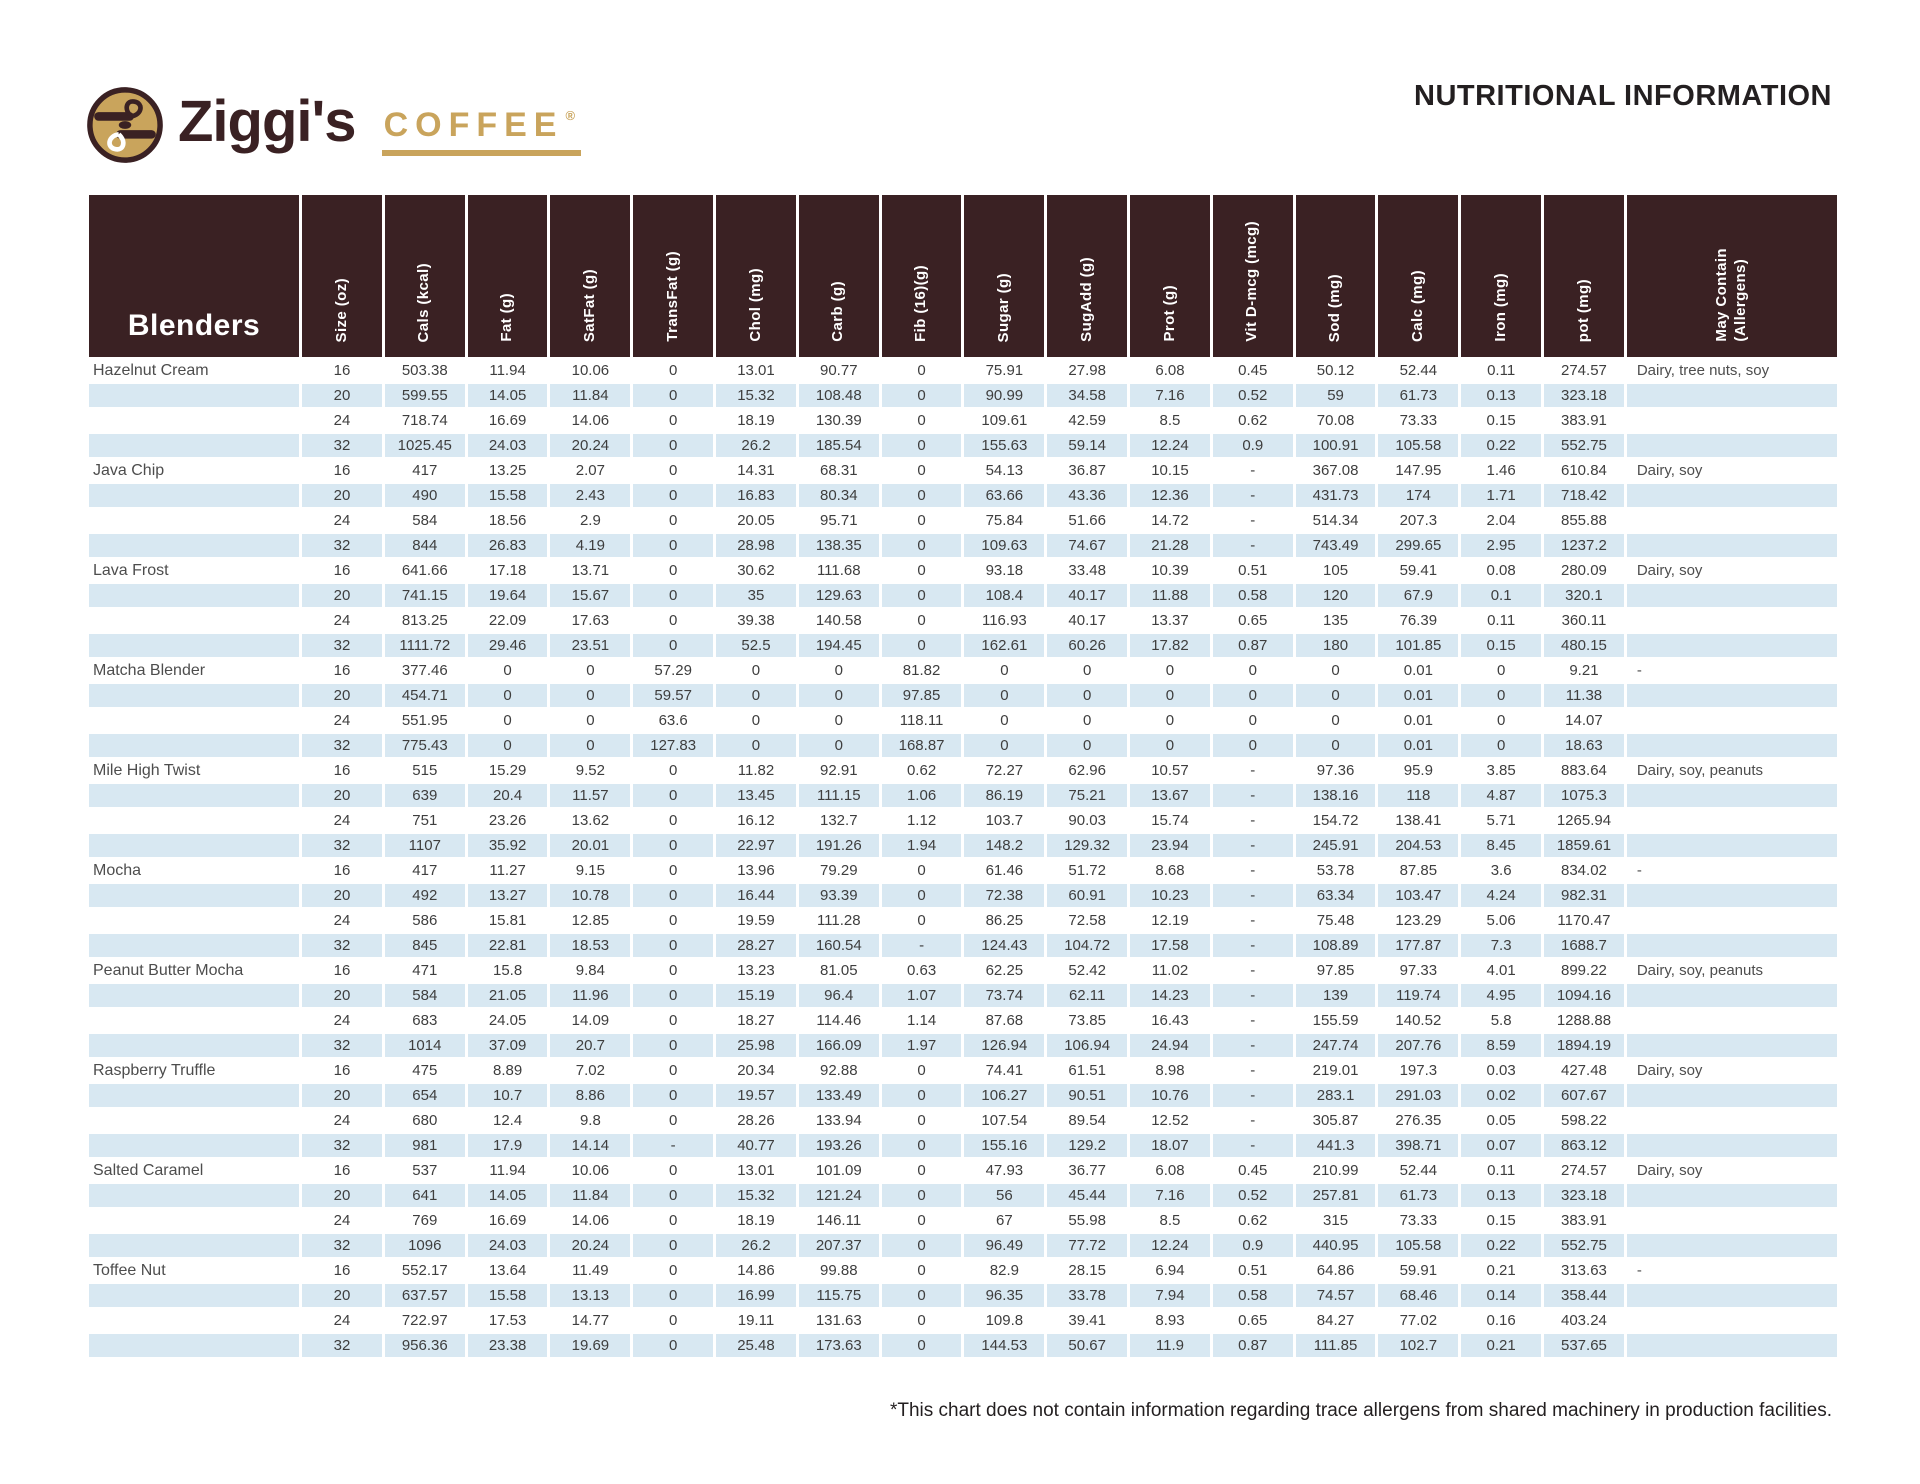 This screenshot has width=1920, height=1484. I want to click on value-cell: 3.6, so click(1501, 870).